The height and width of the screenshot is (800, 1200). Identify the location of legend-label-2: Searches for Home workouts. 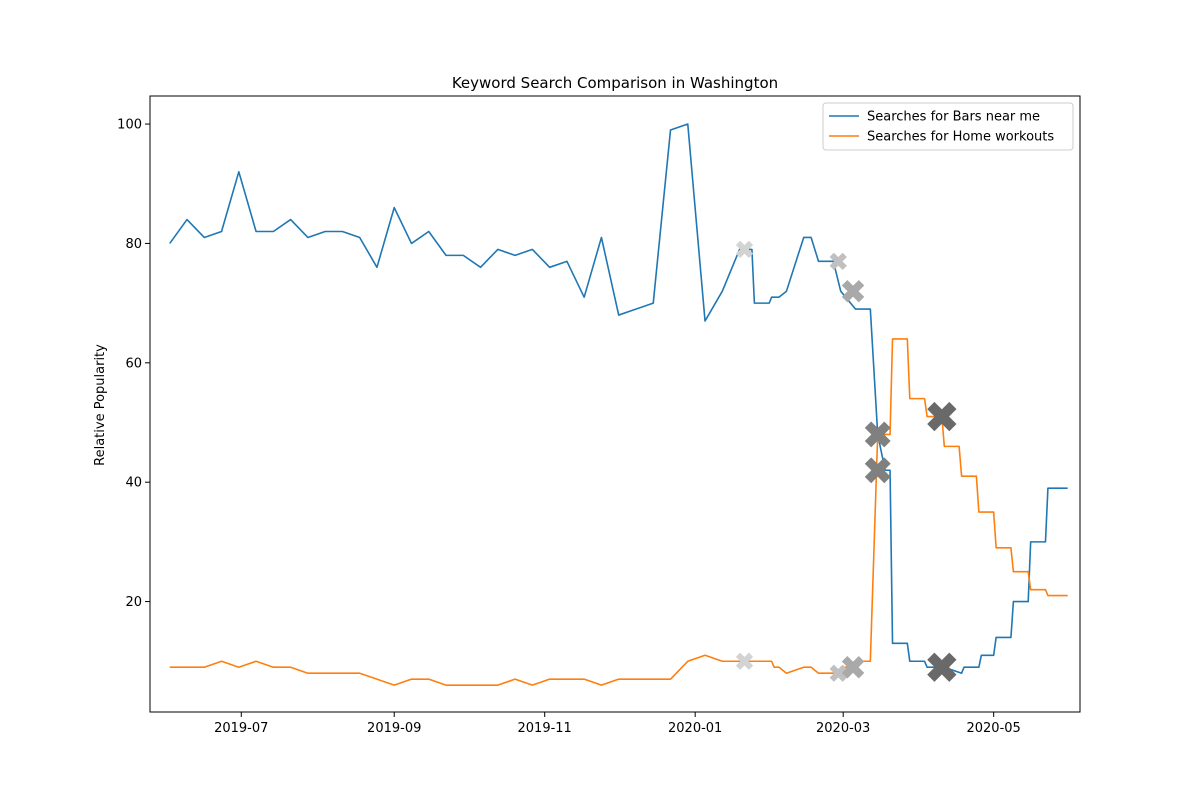
(960, 137).